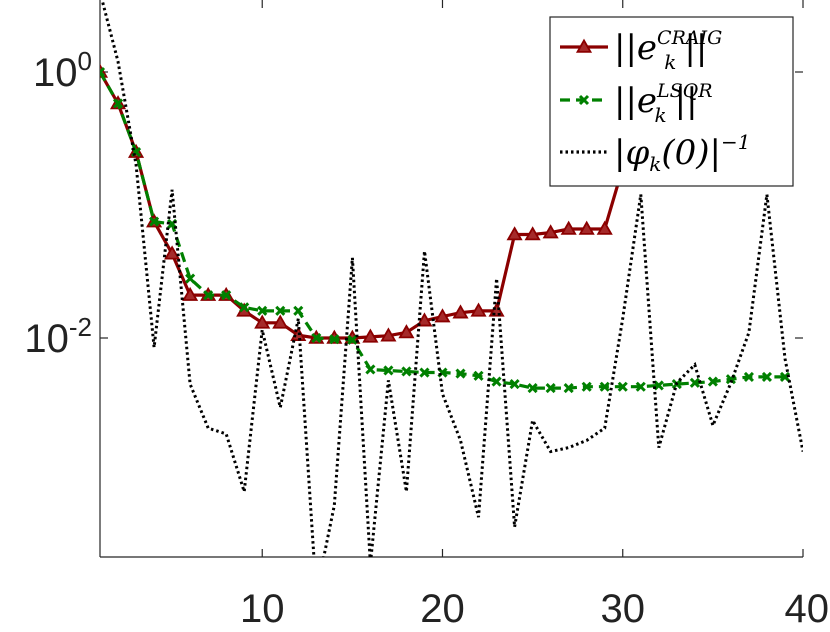 Image resolution: width=830 pixels, height=632 pixels. Describe the element at coordinates (807, 609) in the screenshot. I see `x-tick-label: 40` at that location.